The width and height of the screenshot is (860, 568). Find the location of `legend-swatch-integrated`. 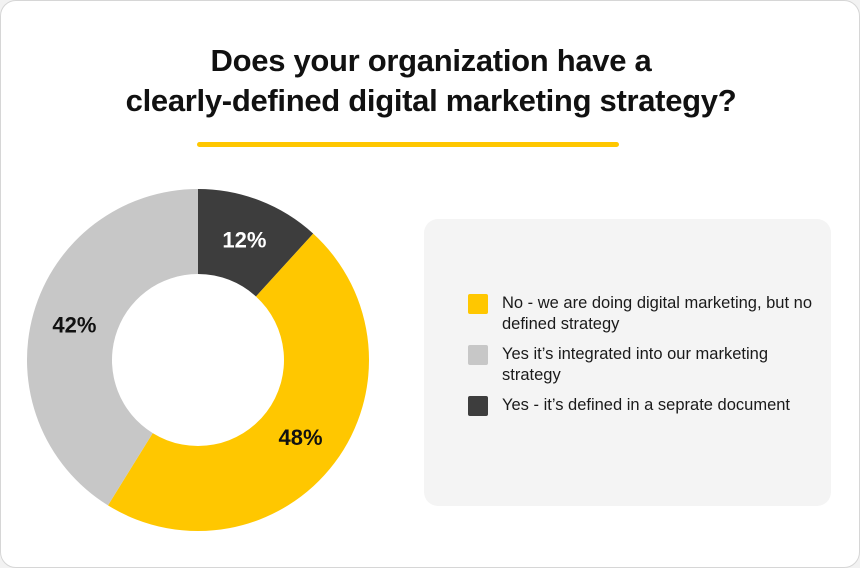

legend-swatch-integrated is located at coordinates (478, 355).